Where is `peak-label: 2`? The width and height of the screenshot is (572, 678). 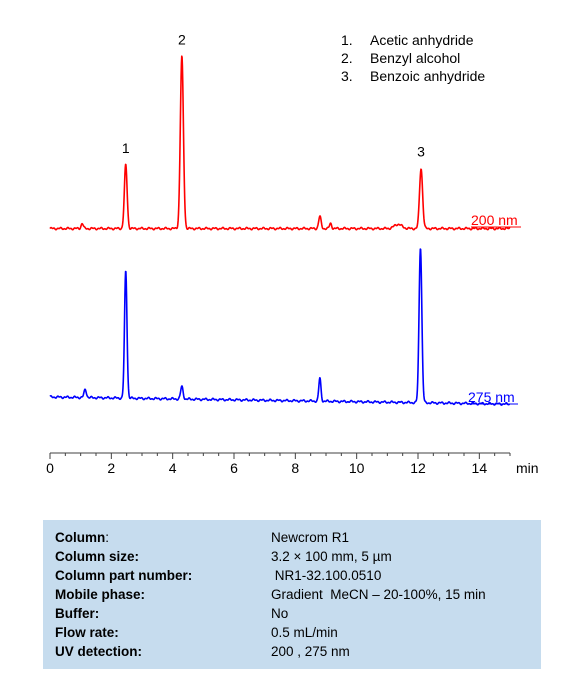
peak-label: 2 is located at coordinates (182, 40).